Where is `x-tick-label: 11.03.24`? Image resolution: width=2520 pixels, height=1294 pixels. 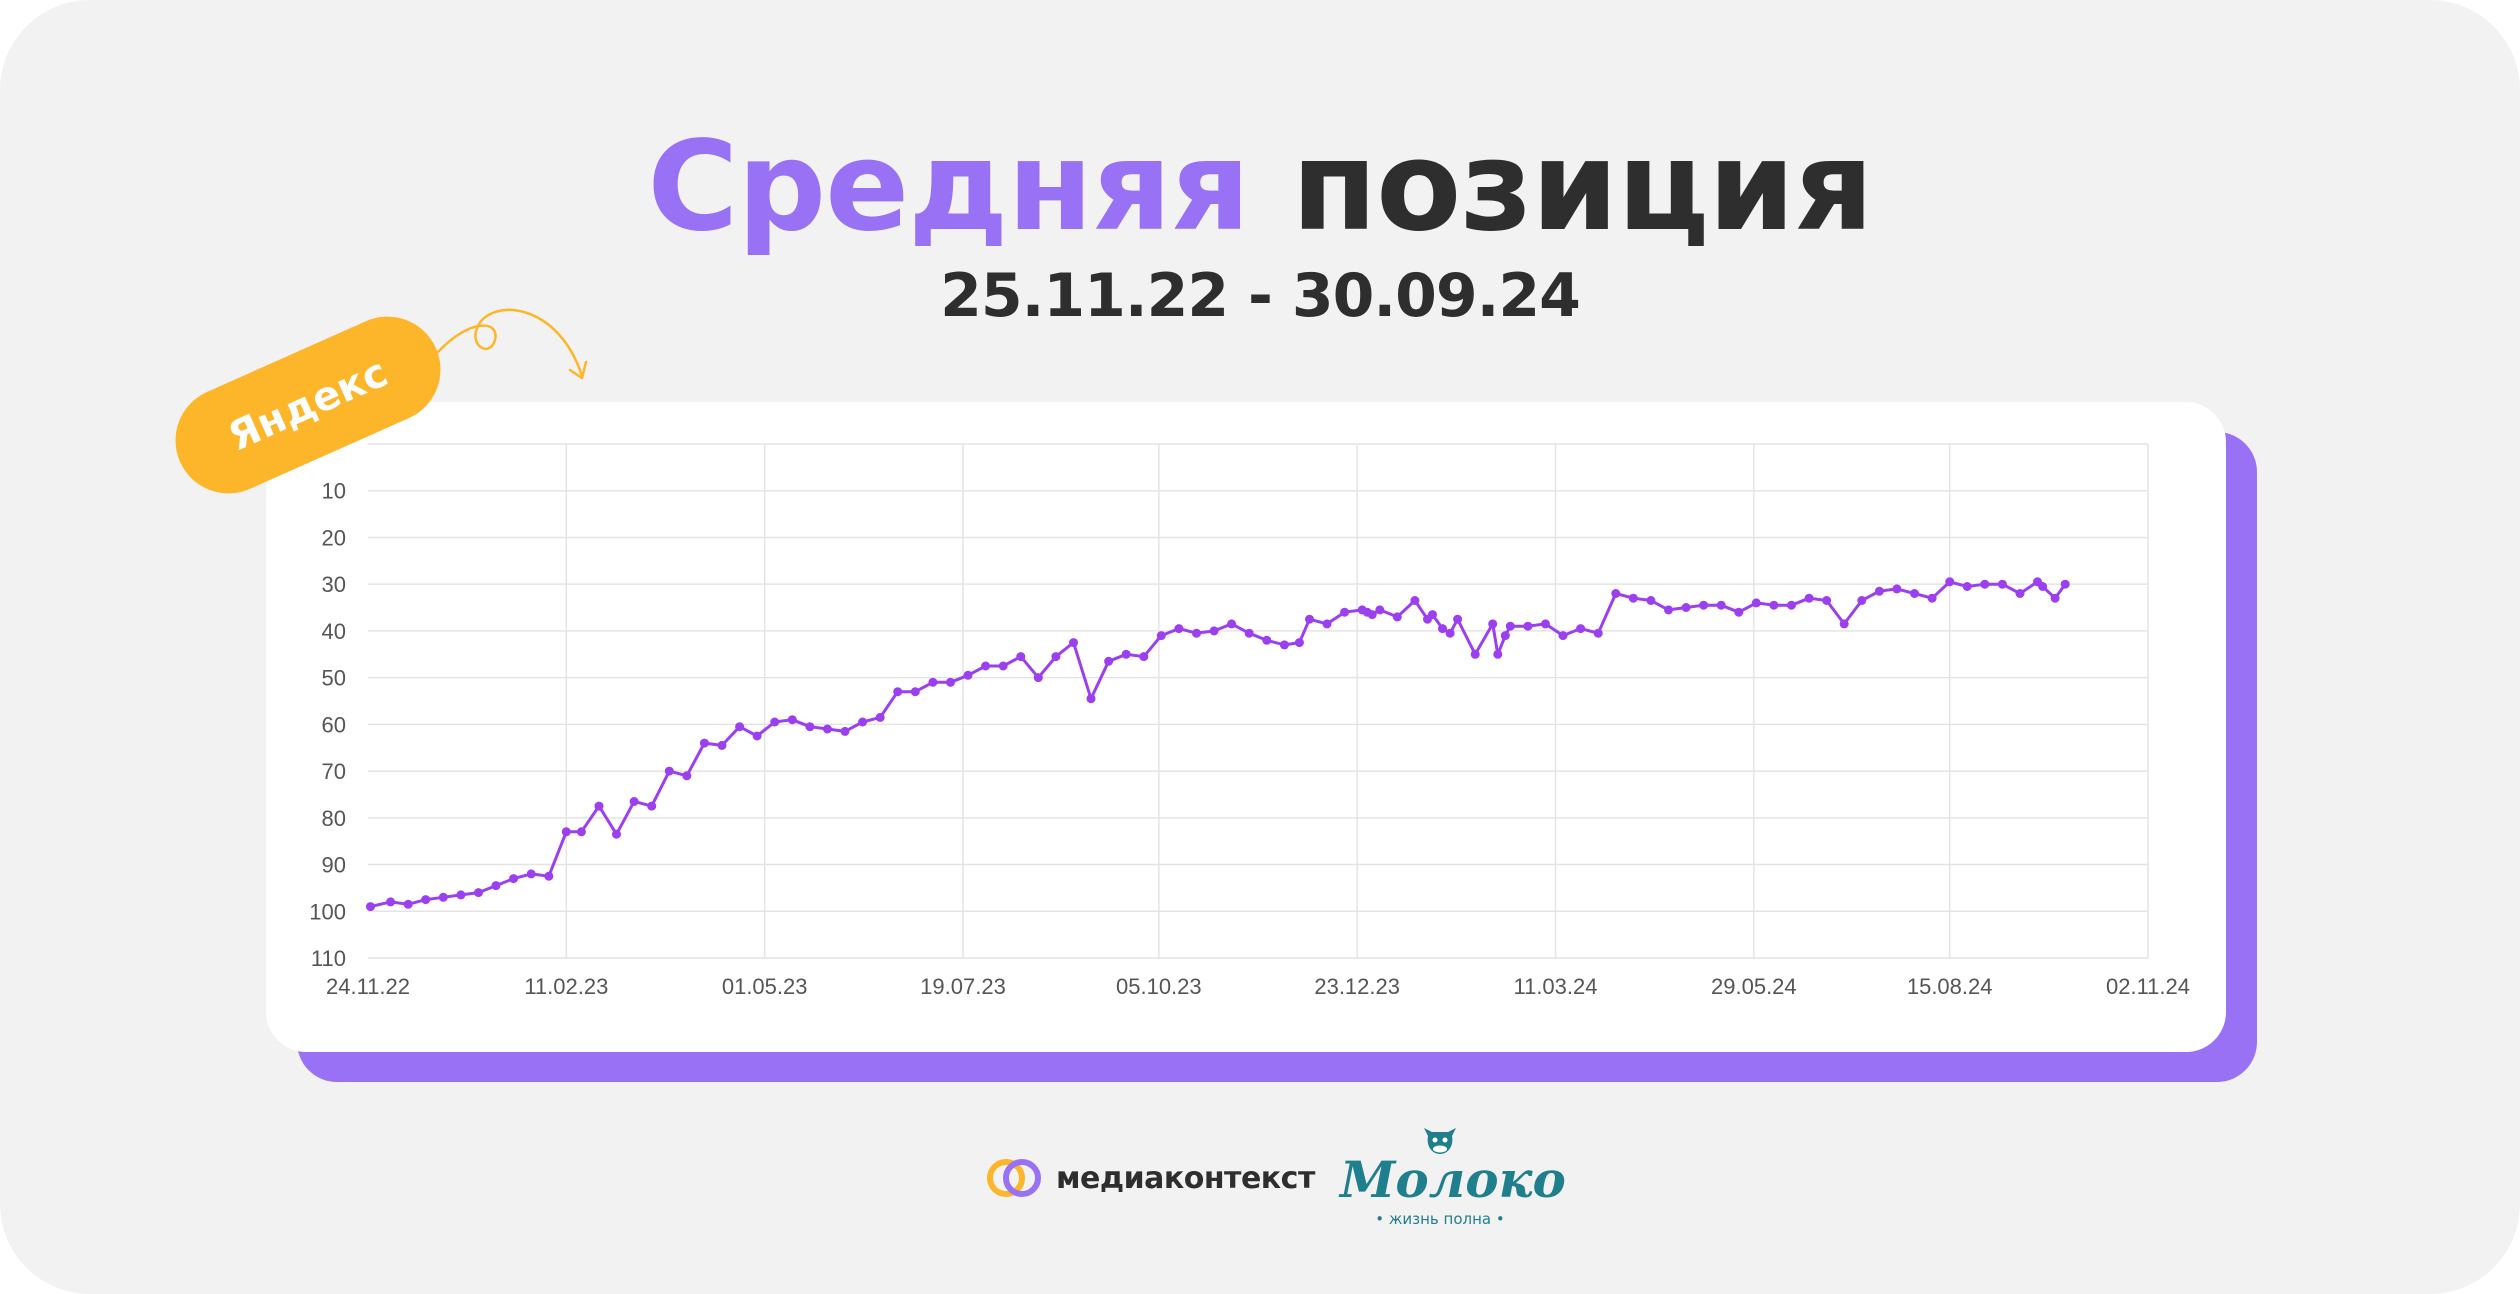 x-tick-label: 11.03.24 is located at coordinates (1555, 986).